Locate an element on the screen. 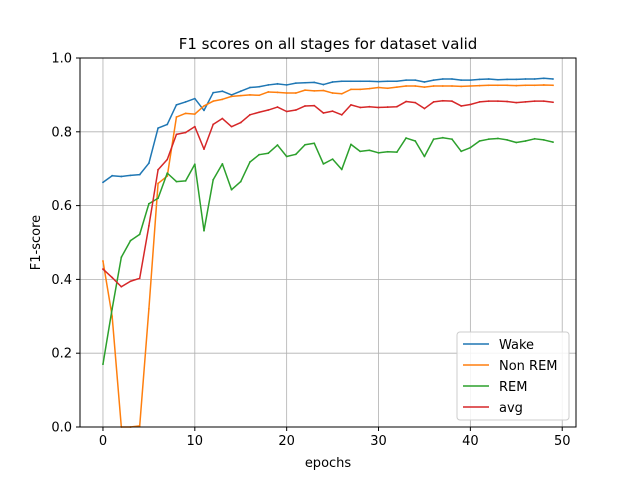 The image size is (640, 480). y-axis-label: F1-score is located at coordinates (36, 242).